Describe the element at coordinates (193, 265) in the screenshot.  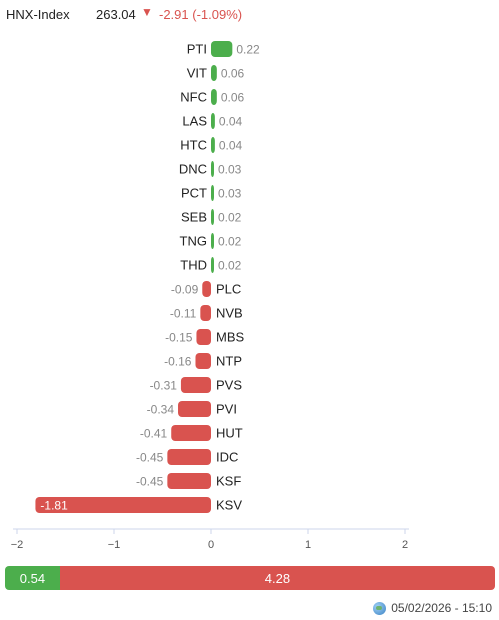
I see `category-label-thd: THD` at that location.